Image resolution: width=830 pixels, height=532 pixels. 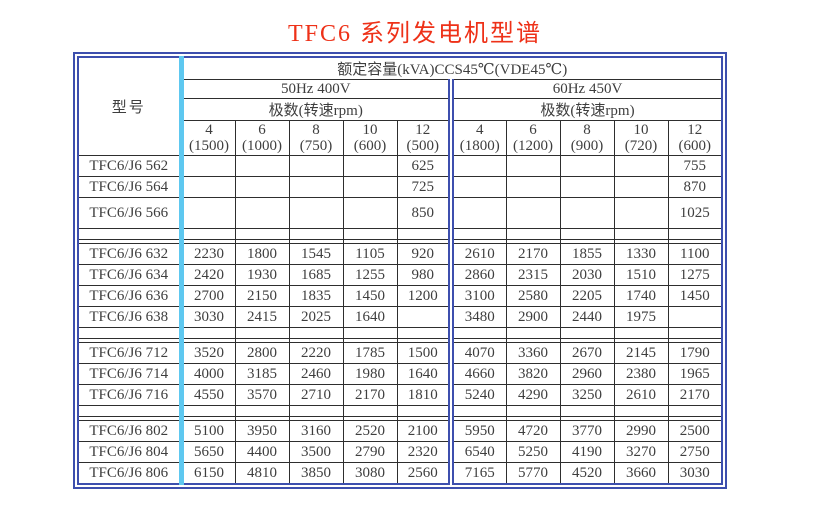 I want to click on value-cell: 625, so click(x=424, y=166).